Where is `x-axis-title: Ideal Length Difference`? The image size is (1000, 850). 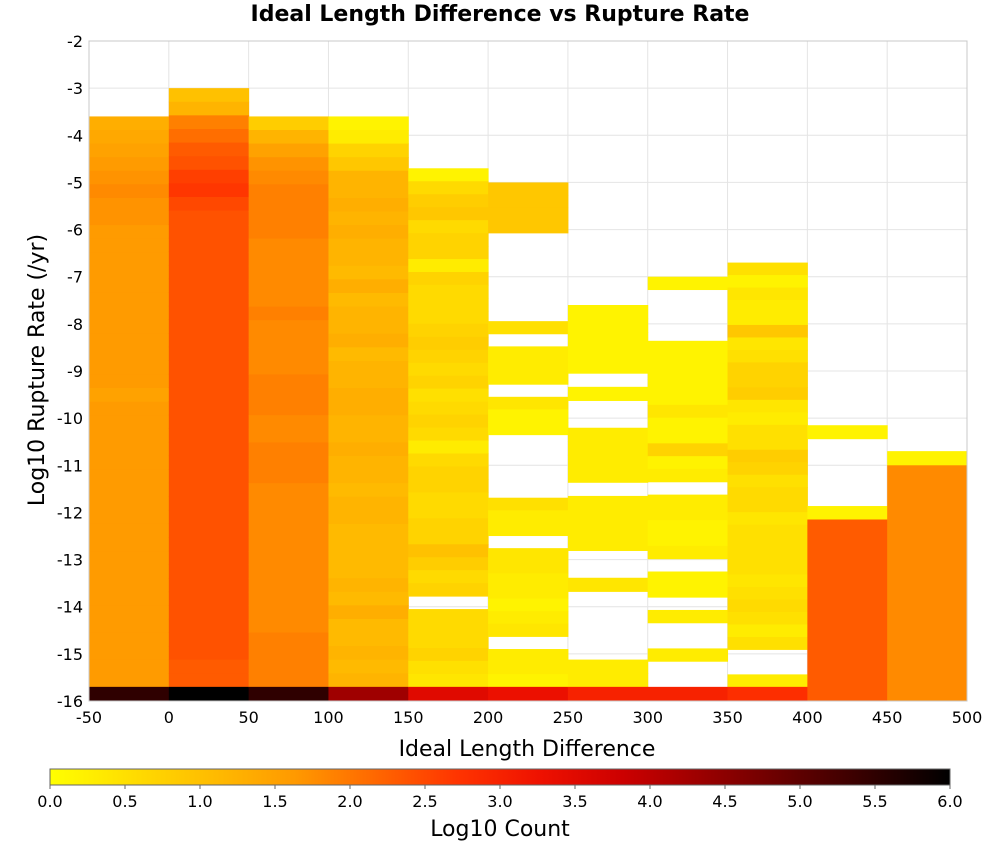 x-axis-title: Ideal Length Difference is located at coordinates (527, 749).